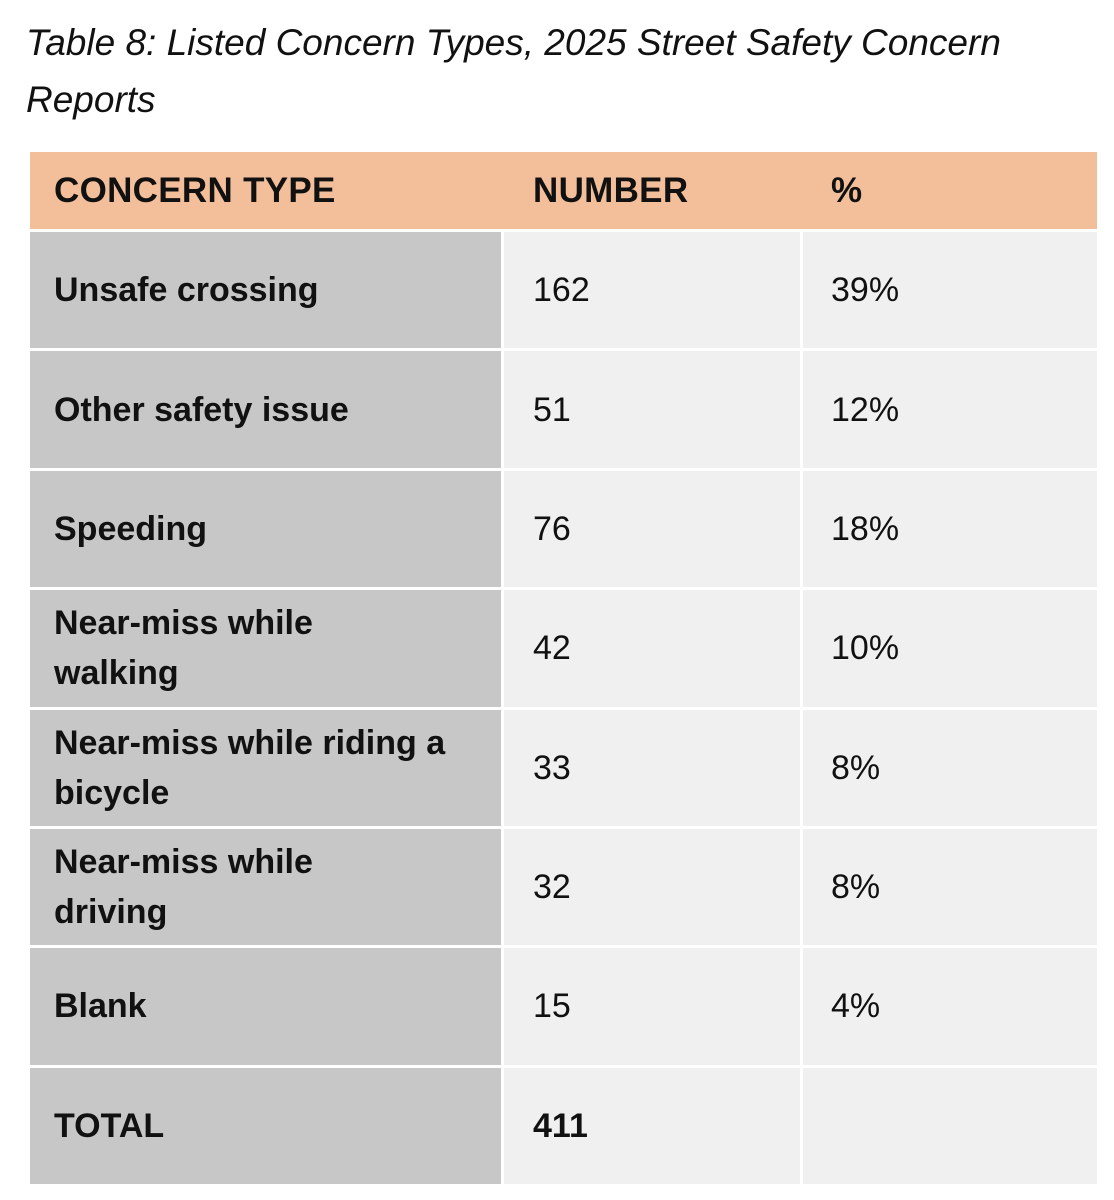 Image resolution: width=1114 pixels, height=1200 pixels. Describe the element at coordinates (652, 648) in the screenshot. I see `row-number-cell: 42` at that location.